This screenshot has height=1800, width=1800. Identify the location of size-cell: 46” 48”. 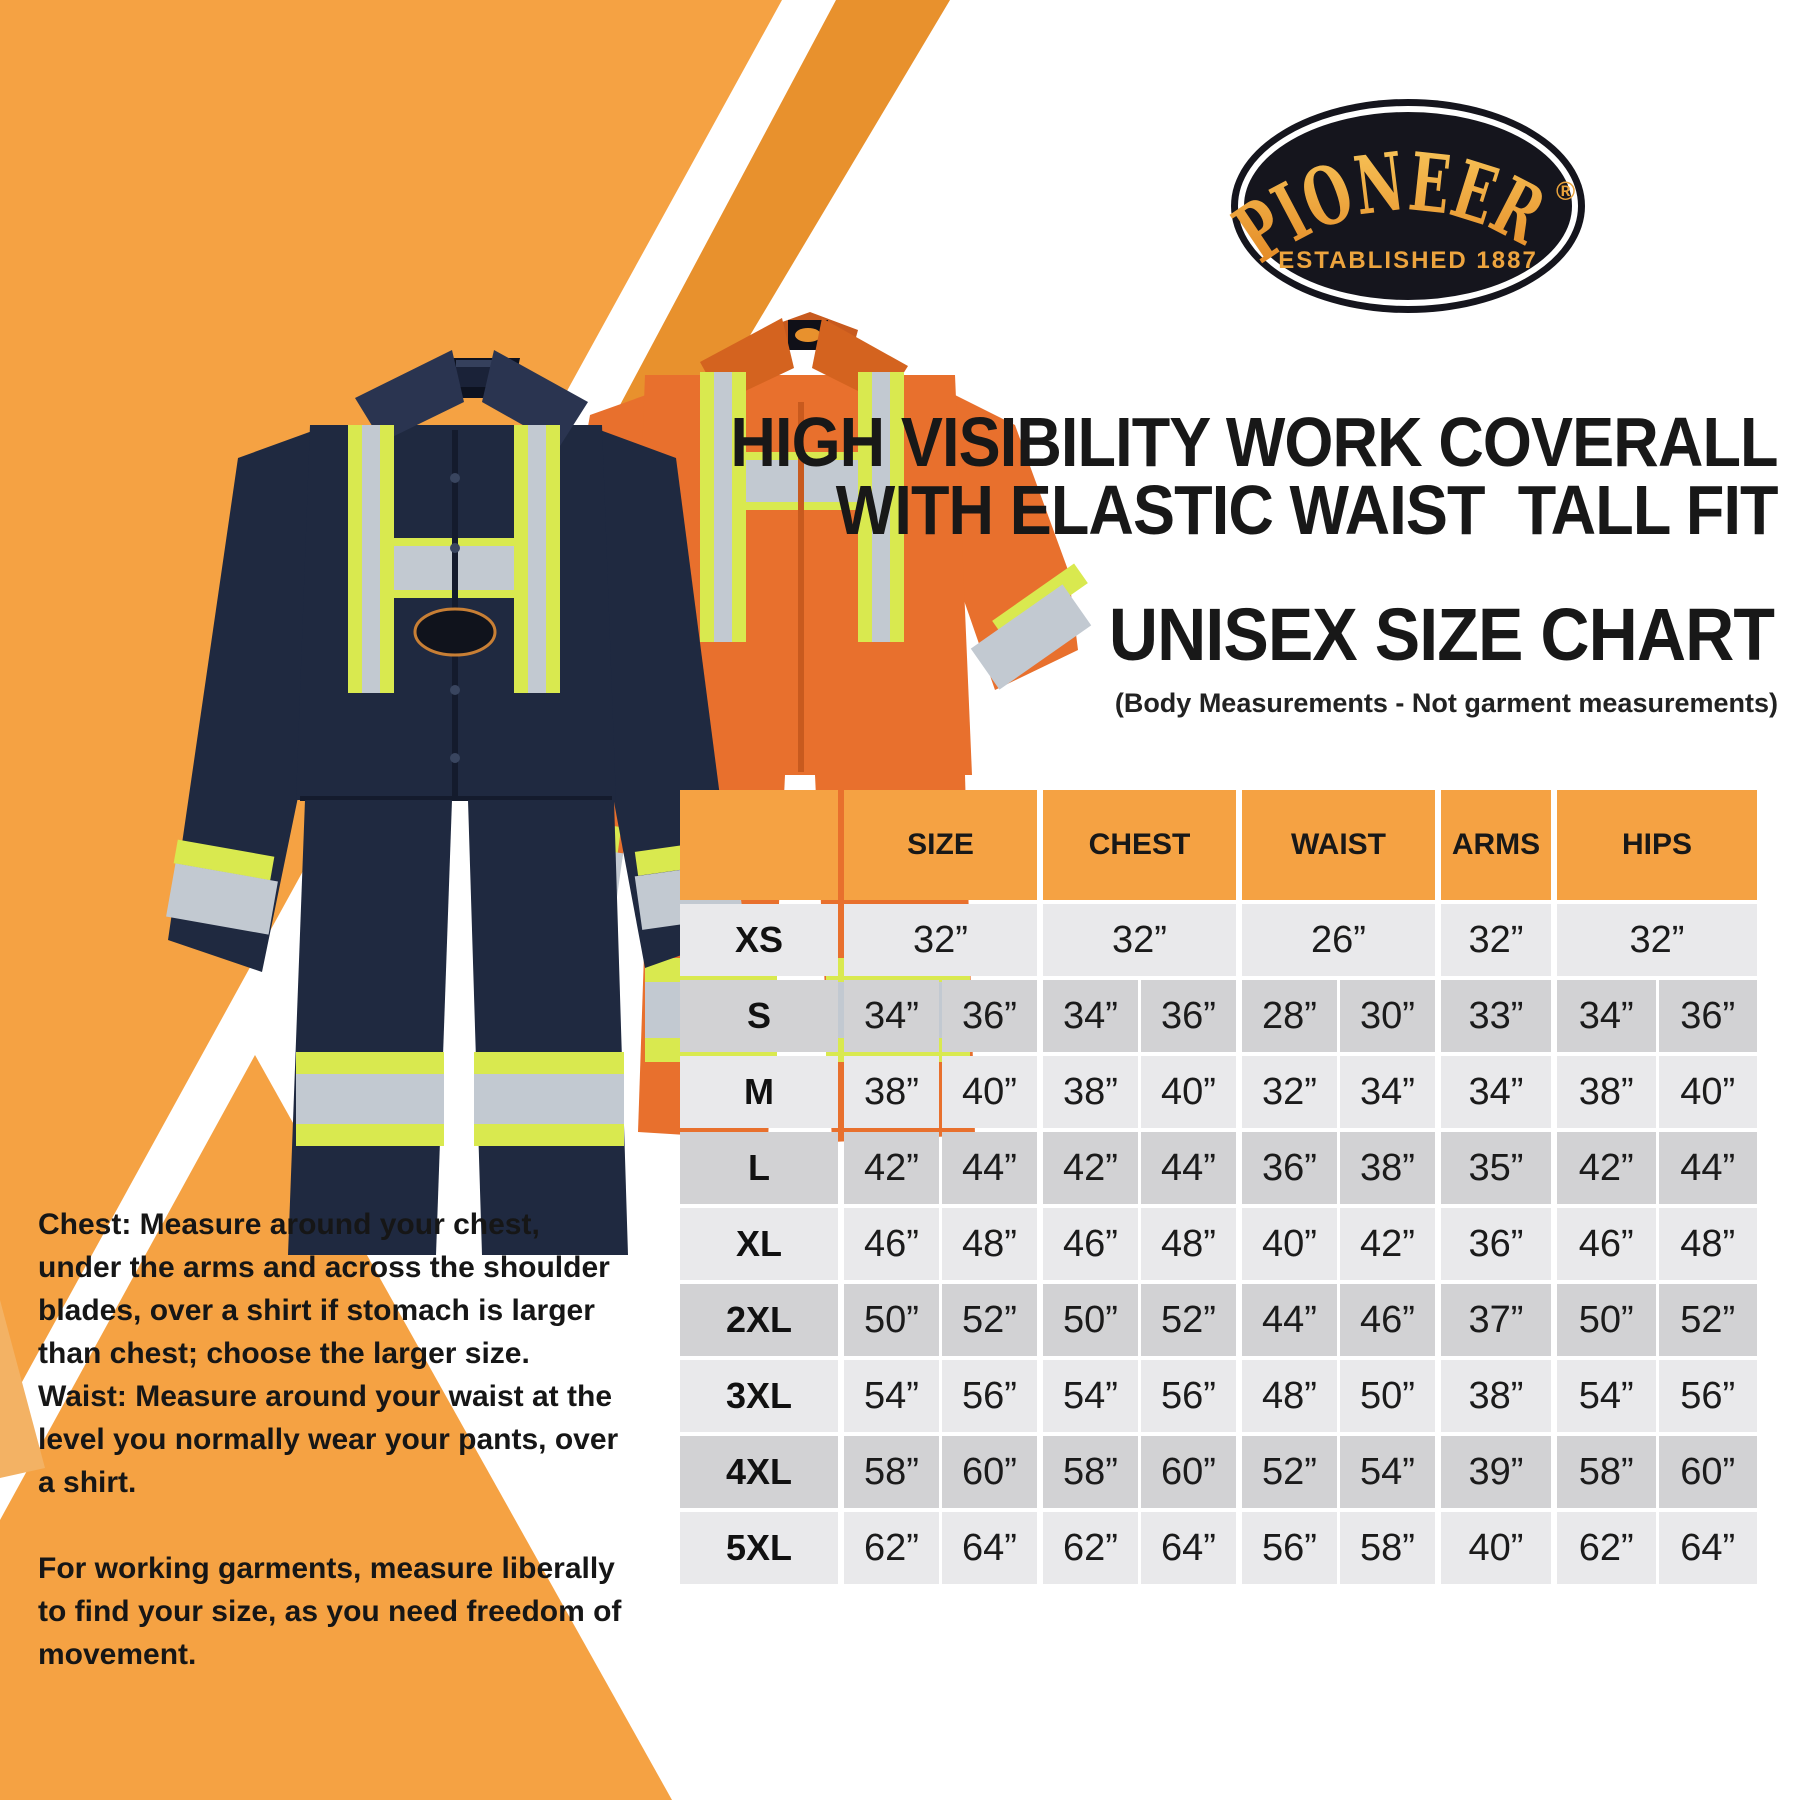
(940, 1244).